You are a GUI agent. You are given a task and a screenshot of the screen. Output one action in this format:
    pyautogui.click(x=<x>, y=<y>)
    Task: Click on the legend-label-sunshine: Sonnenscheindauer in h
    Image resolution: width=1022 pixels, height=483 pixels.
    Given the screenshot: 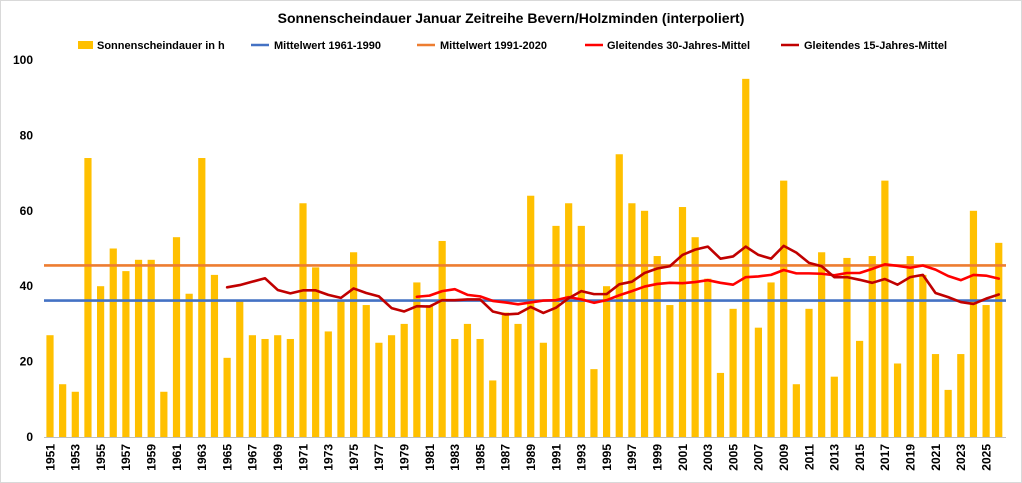 What is the action you would take?
    pyautogui.click(x=161, y=46)
    